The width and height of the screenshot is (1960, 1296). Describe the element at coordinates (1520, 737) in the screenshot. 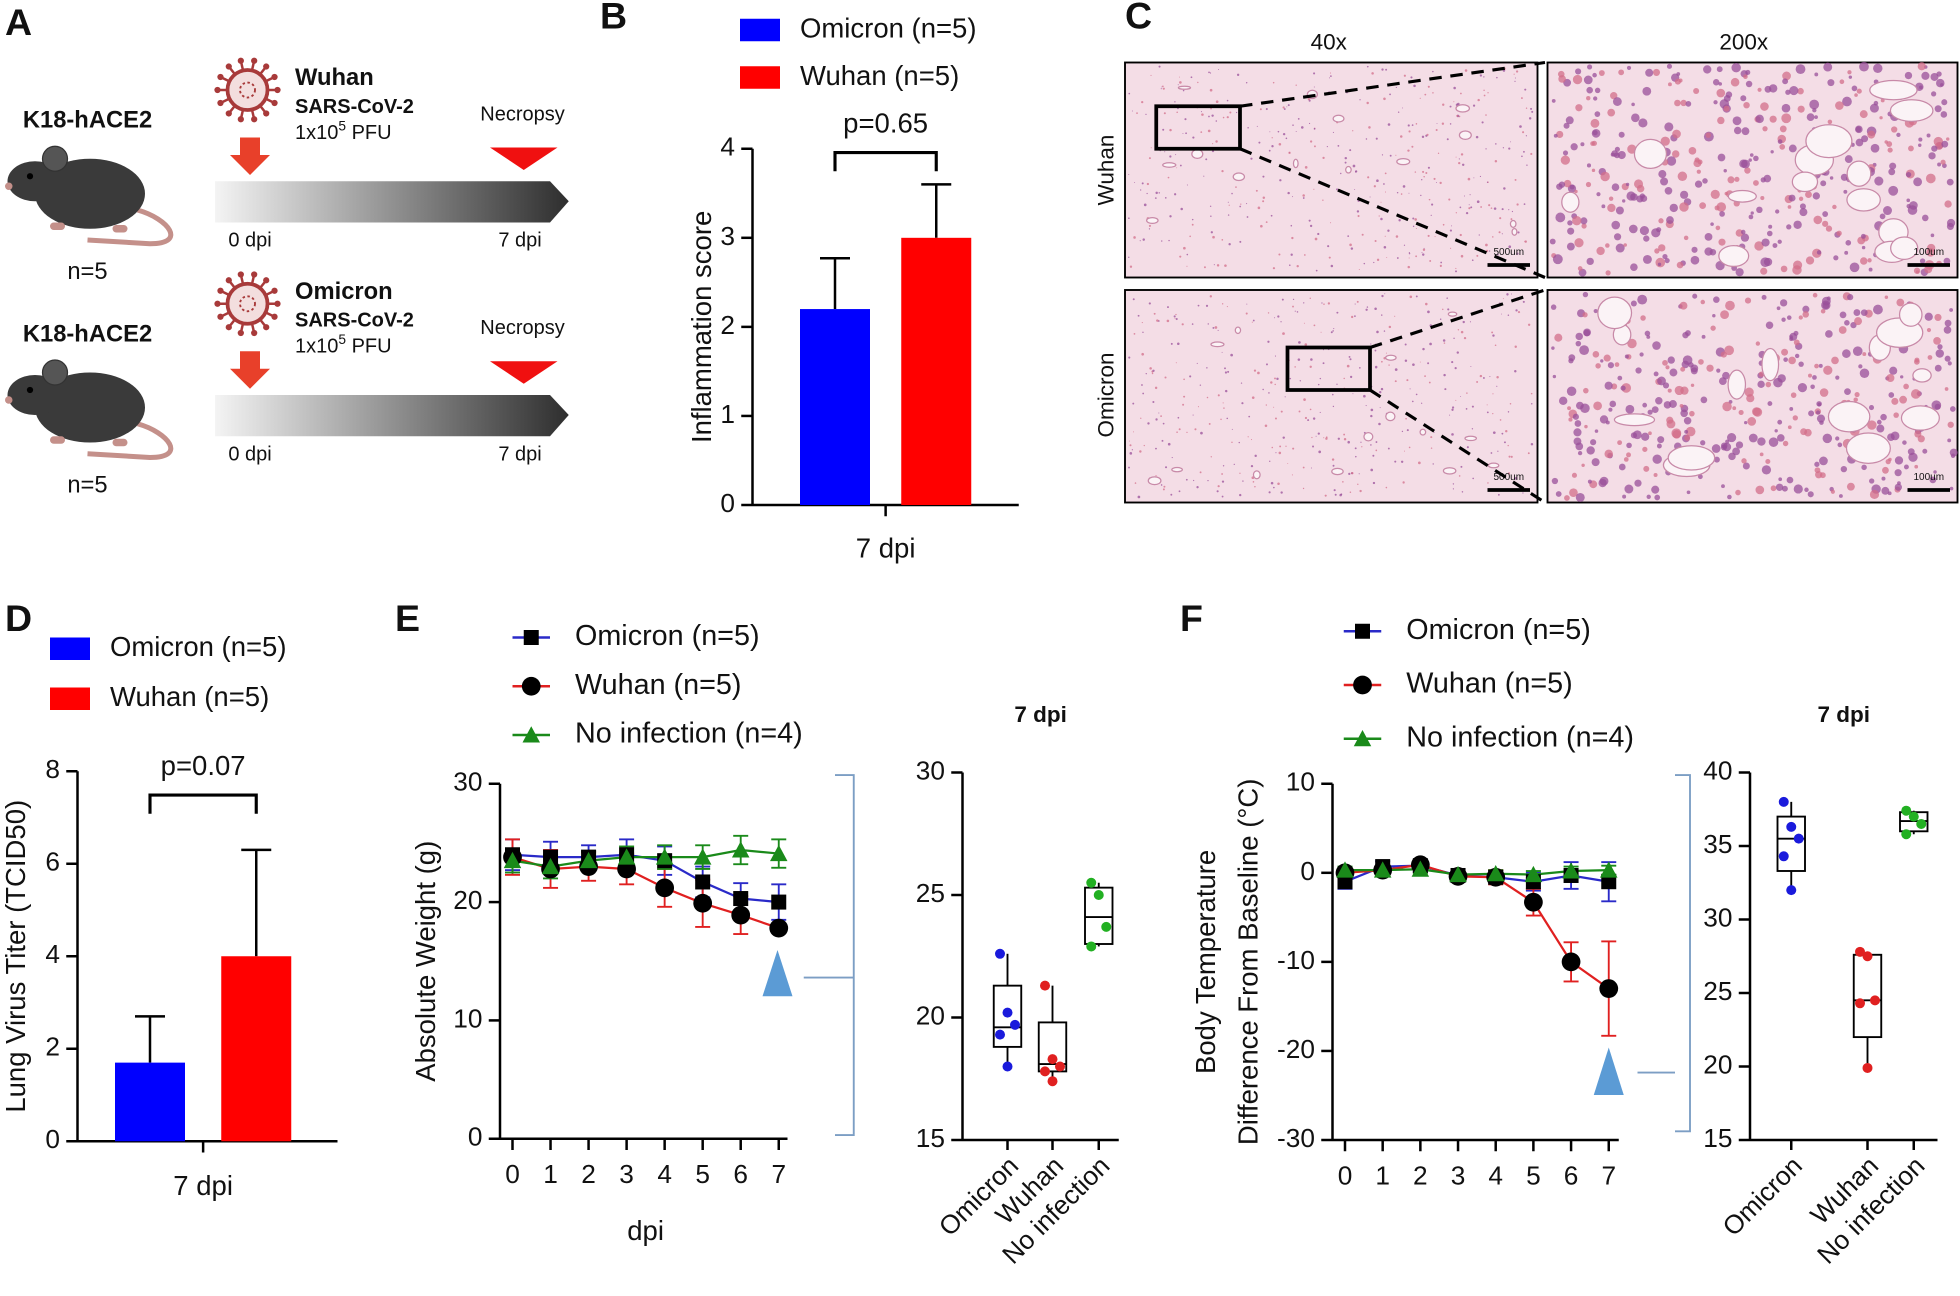

I see `legend-label: No infection (n=4)` at that location.